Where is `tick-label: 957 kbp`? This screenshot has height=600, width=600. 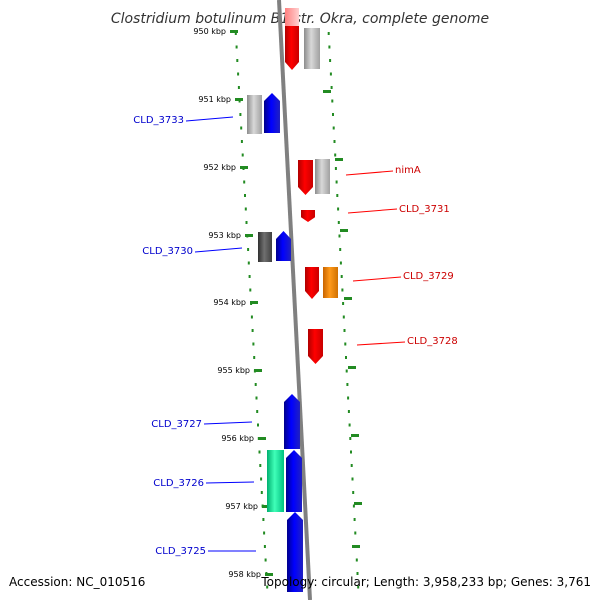 tick-label: 957 kbp is located at coordinates (241, 506).